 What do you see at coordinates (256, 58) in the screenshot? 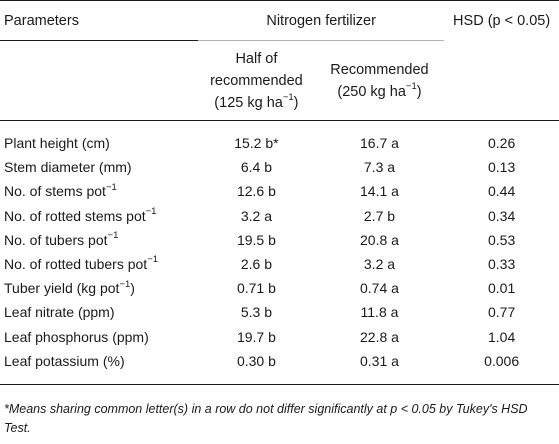
I see `half-header-line1: Half of` at bounding box center [256, 58].